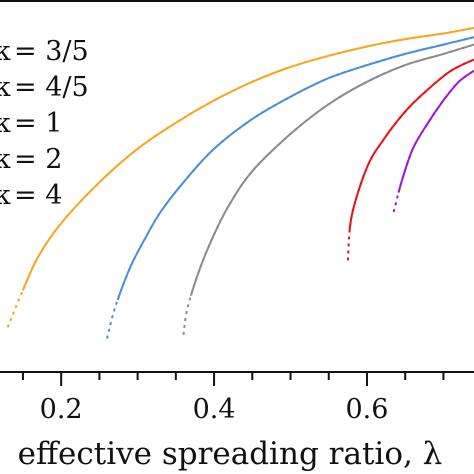 The width and height of the screenshot is (474, 474). Describe the element at coordinates (61, 409) in the screenshot. I see `x-tick-label: 0.2` at that location.